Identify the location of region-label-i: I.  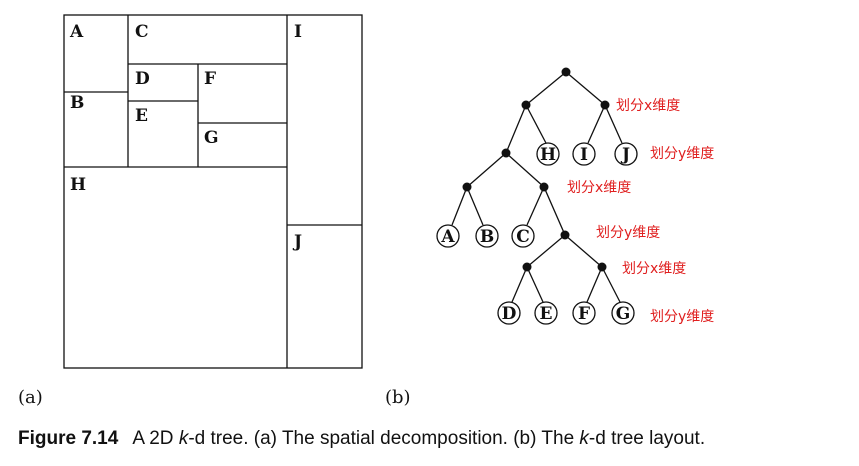
(298, 32).